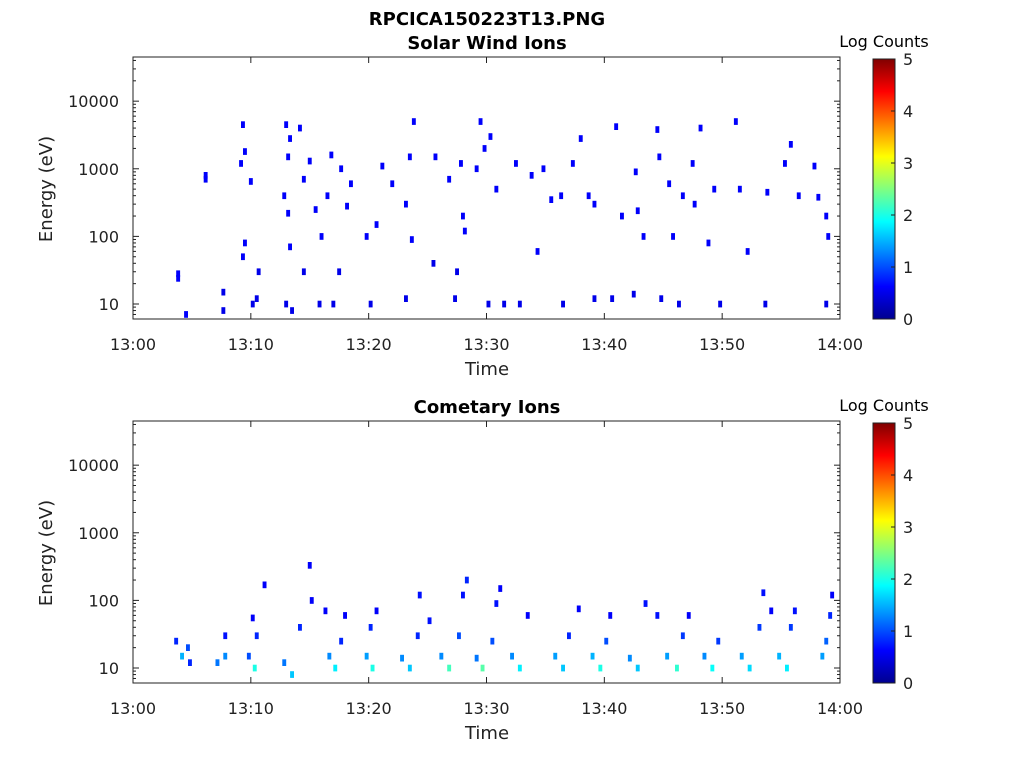 The height and width of the screenshot is (768, 1024). I want to click on x-tick-label: 13:00, so click(133, 708).